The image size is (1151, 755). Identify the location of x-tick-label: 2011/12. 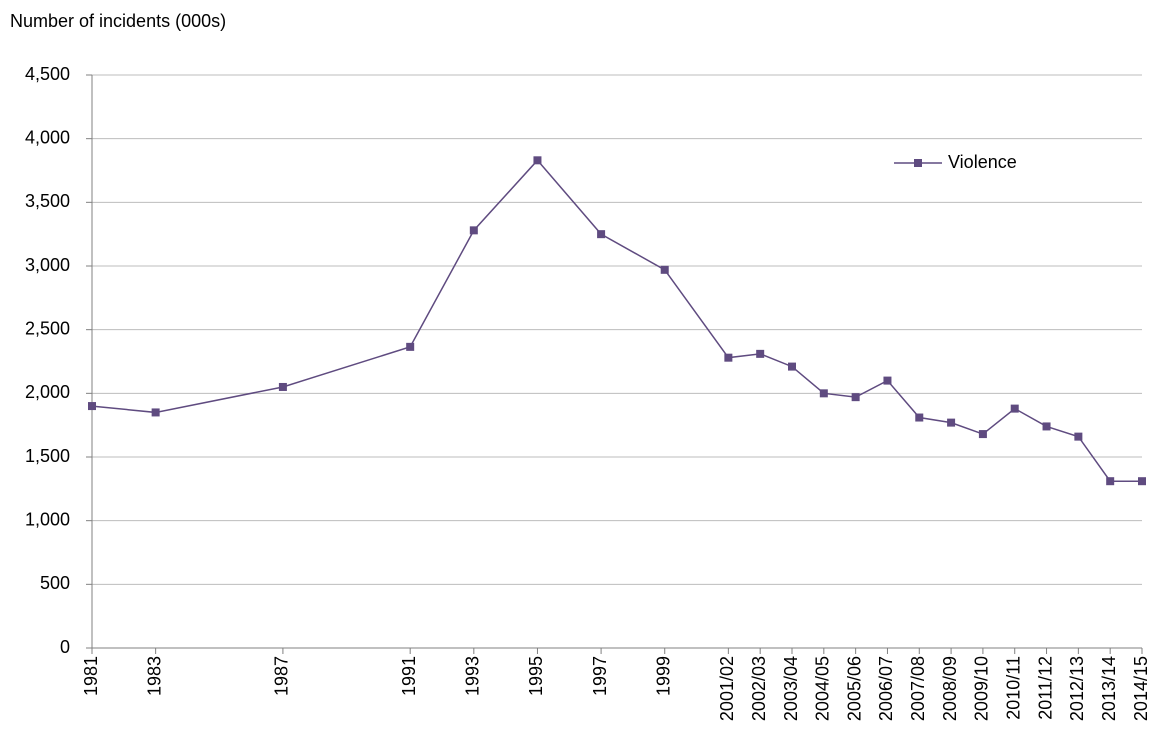
(1045, 688).